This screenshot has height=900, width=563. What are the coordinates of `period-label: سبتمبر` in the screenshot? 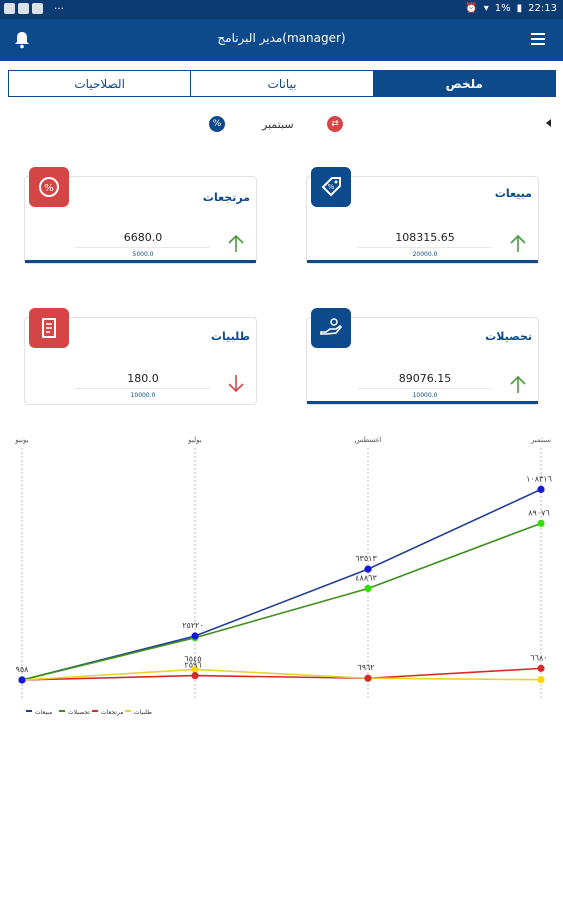 It's located at (278, 124).